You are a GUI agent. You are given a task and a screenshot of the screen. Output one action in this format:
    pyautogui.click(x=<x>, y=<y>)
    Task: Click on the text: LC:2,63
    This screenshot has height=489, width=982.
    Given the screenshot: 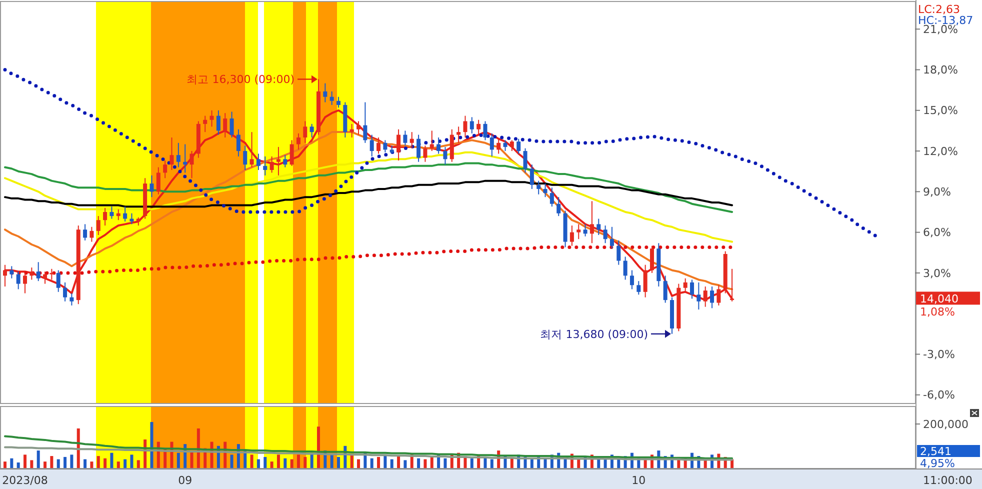 What is the action you would take?
    pyautogui.click(x=939, y=9)
    